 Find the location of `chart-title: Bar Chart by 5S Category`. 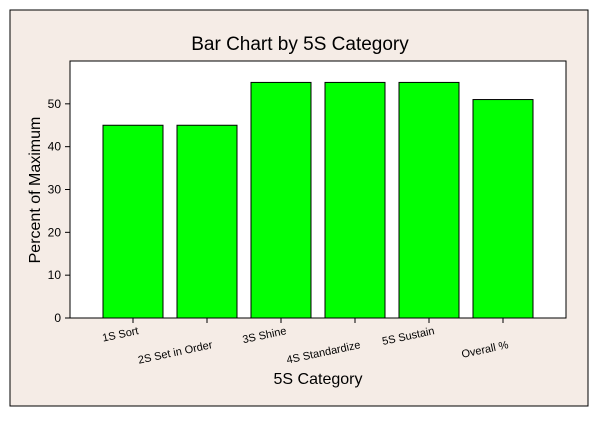

chart-title: Bar Chart by 5S Category is located at coordinates (300, 44).